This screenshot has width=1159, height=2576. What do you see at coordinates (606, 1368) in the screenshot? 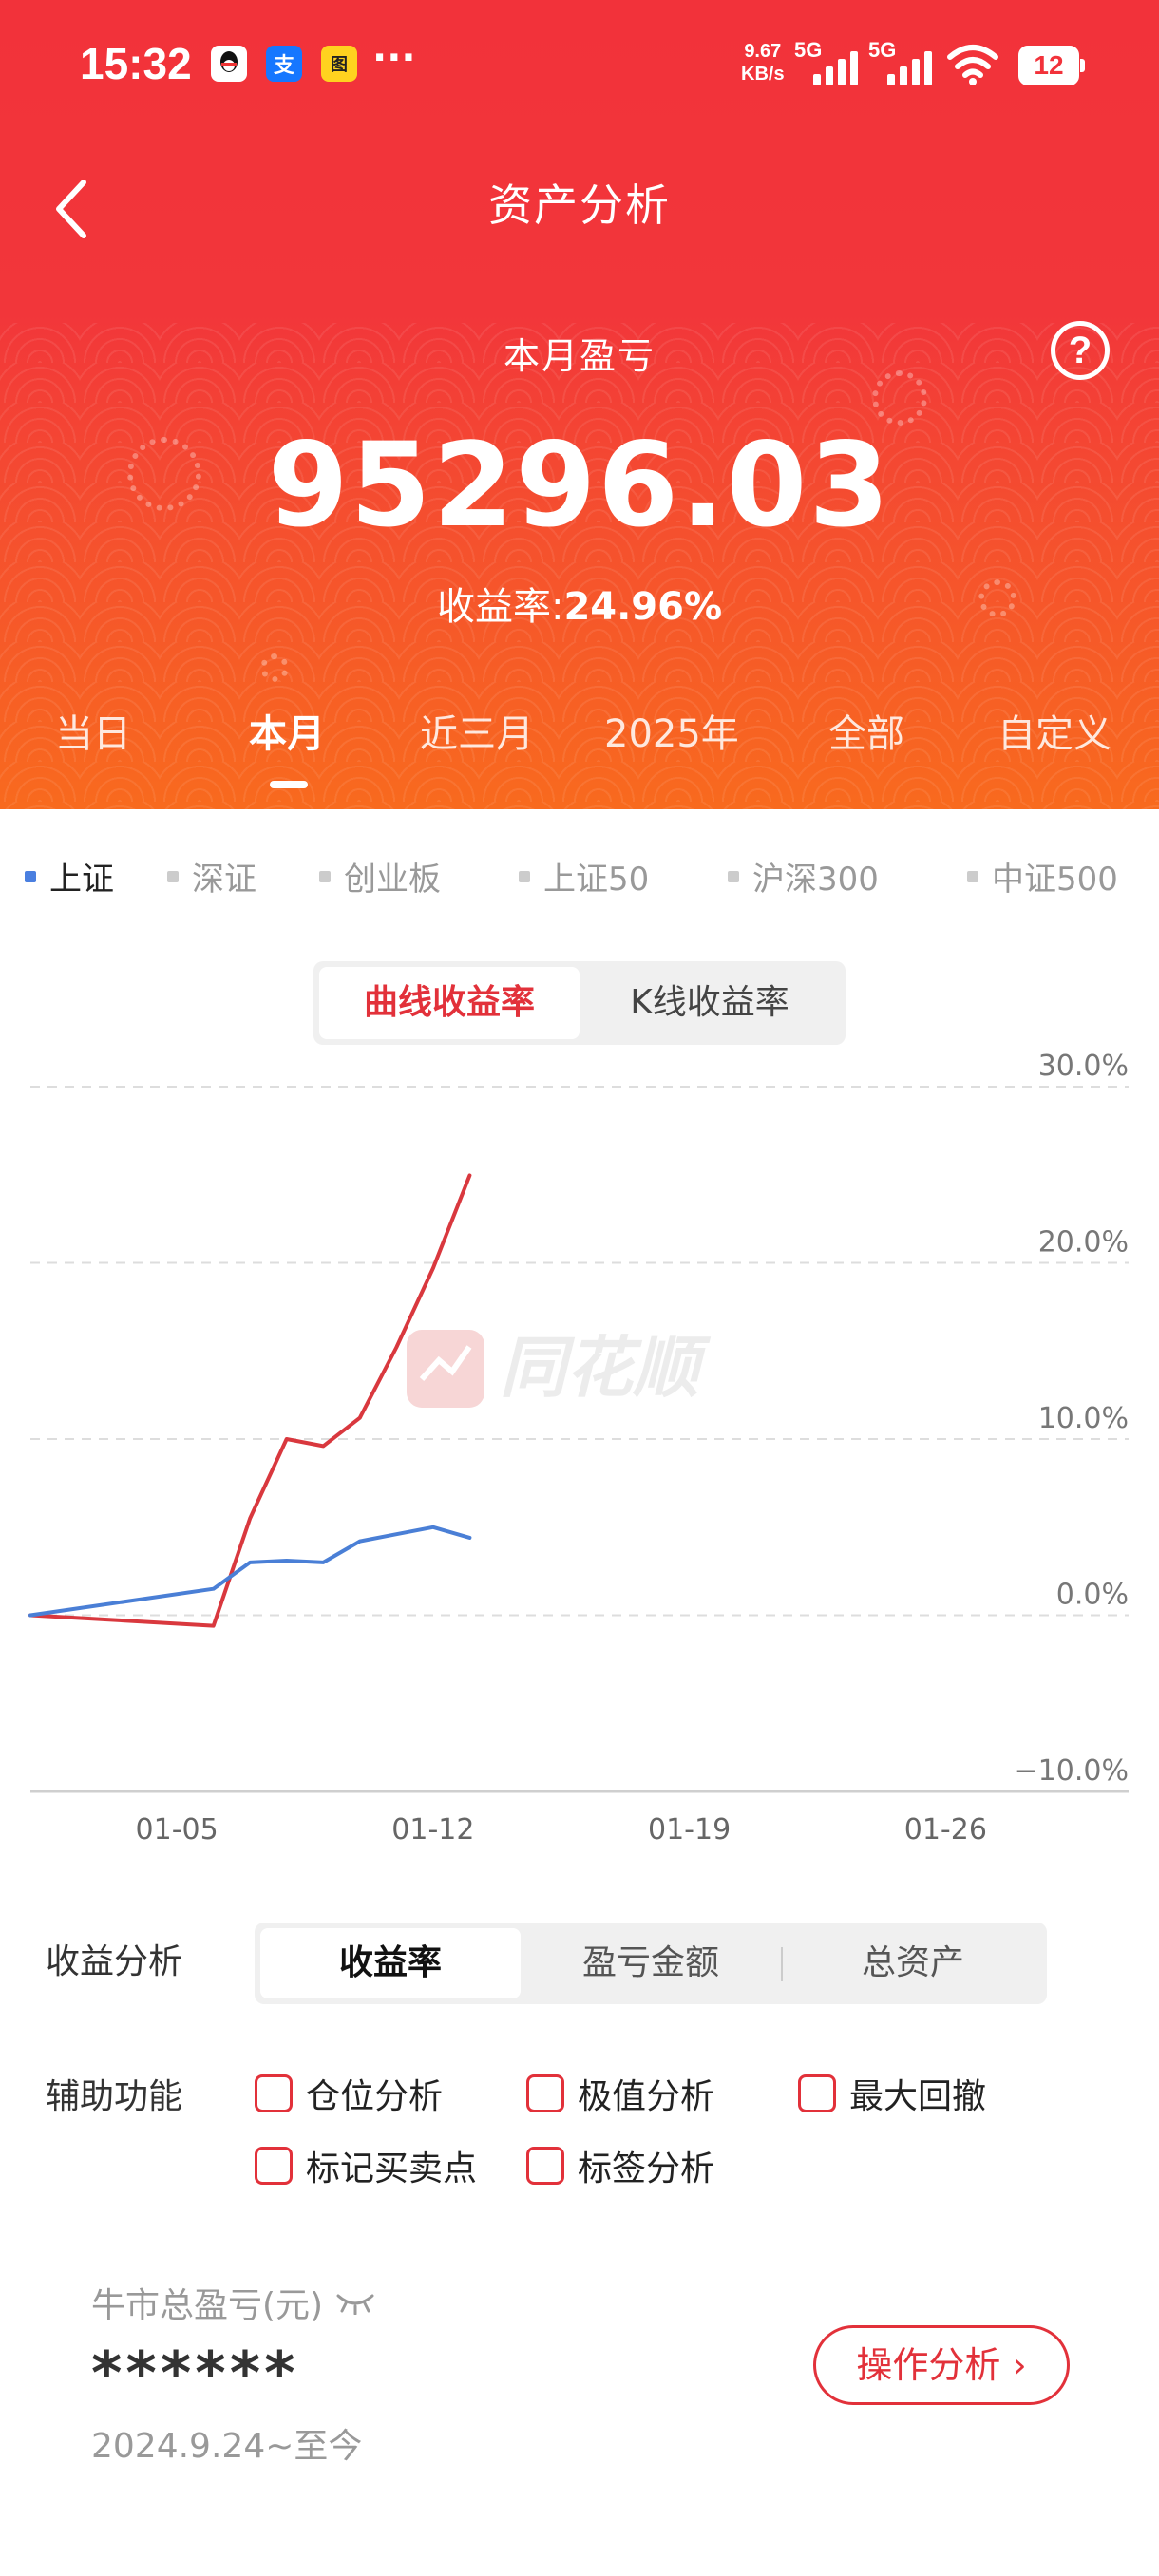
I see `watermark-text: 同花顺` at bounding box center [606, 1368].